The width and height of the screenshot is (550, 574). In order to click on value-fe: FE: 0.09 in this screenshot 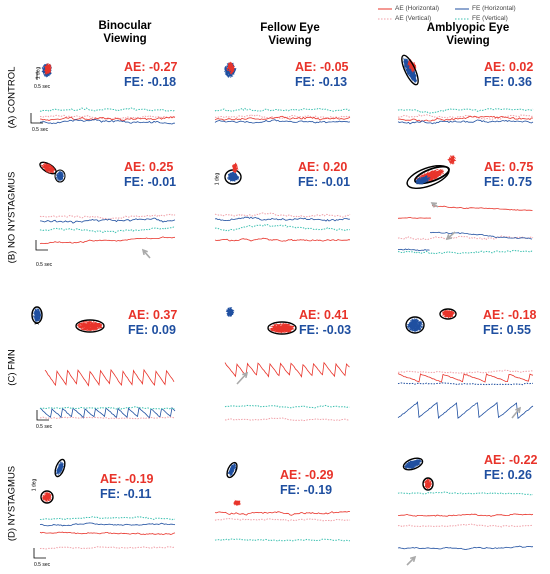, I will do `click(152, 330)`.